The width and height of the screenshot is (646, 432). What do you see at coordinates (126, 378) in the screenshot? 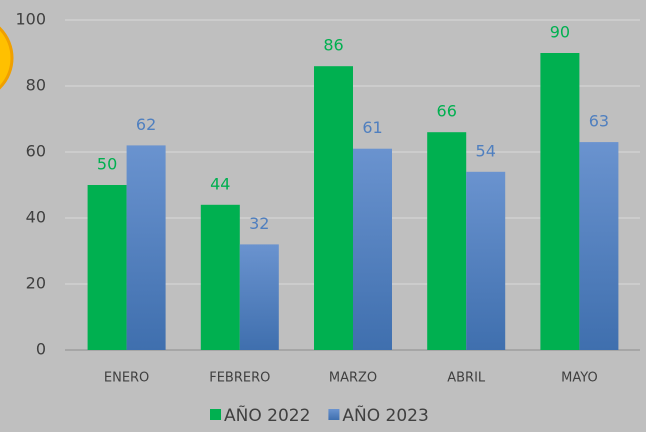
I see `x-tick-label: ENERO` at bounding box center [126, 378].